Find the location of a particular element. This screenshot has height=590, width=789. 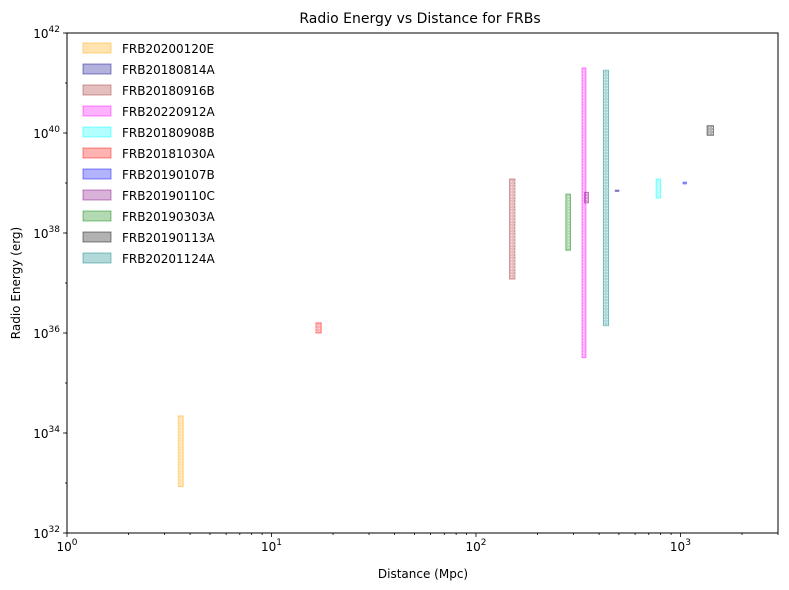

legend-label: FRB20180916B is located at coordinates (168, 91).